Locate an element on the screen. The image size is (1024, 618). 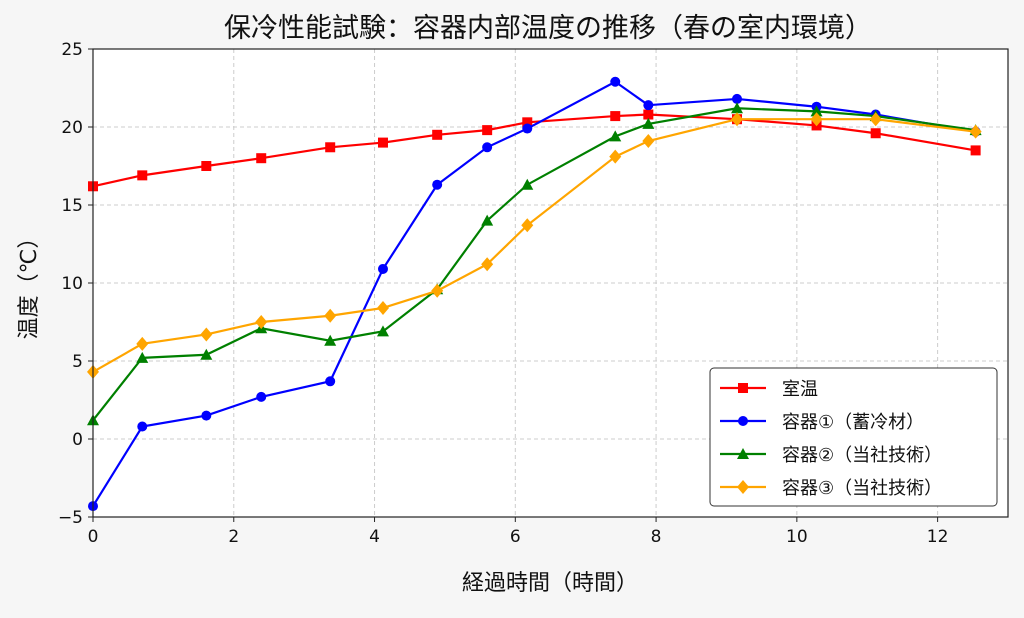
legend-item: 容器③（当社技術） is located at coordinates (831, 488).